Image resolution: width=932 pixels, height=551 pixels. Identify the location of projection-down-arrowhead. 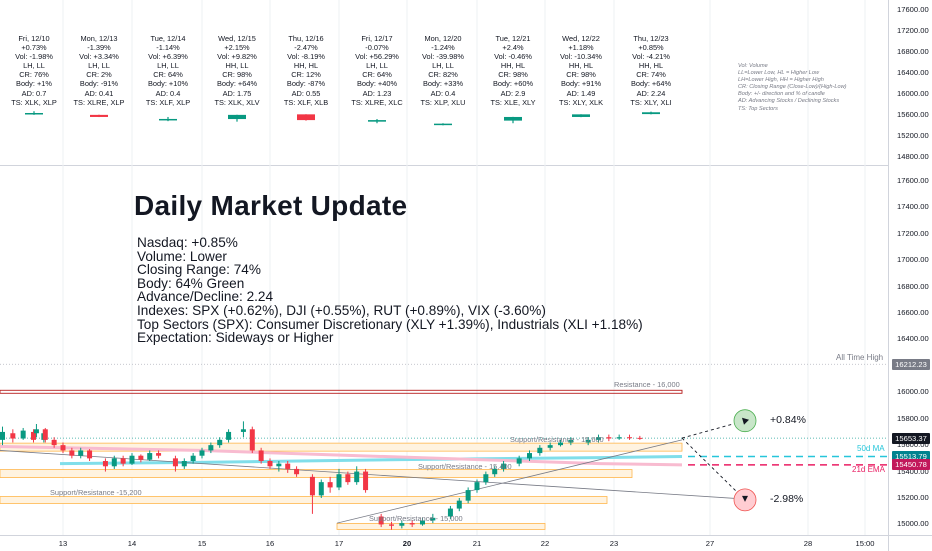
(745, 498).